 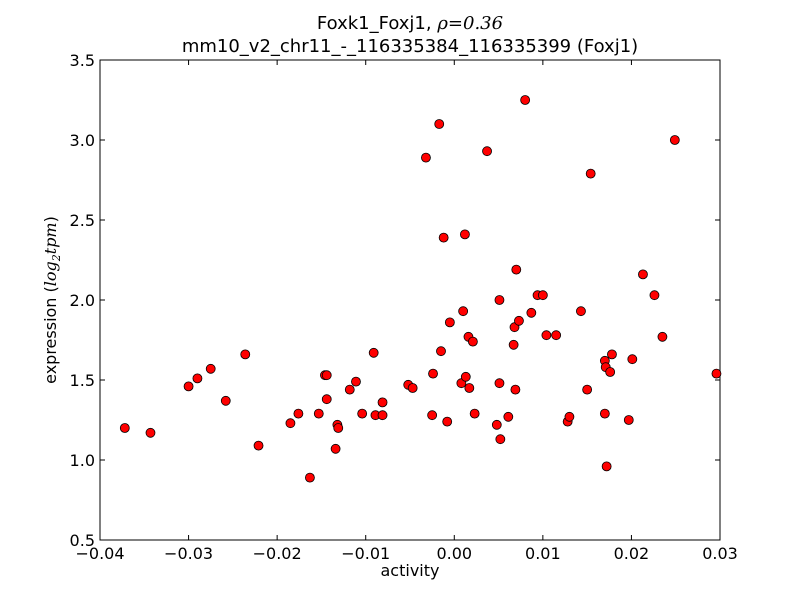 I want to click on ylabel-suffix: ), so click(x=50, y=219).